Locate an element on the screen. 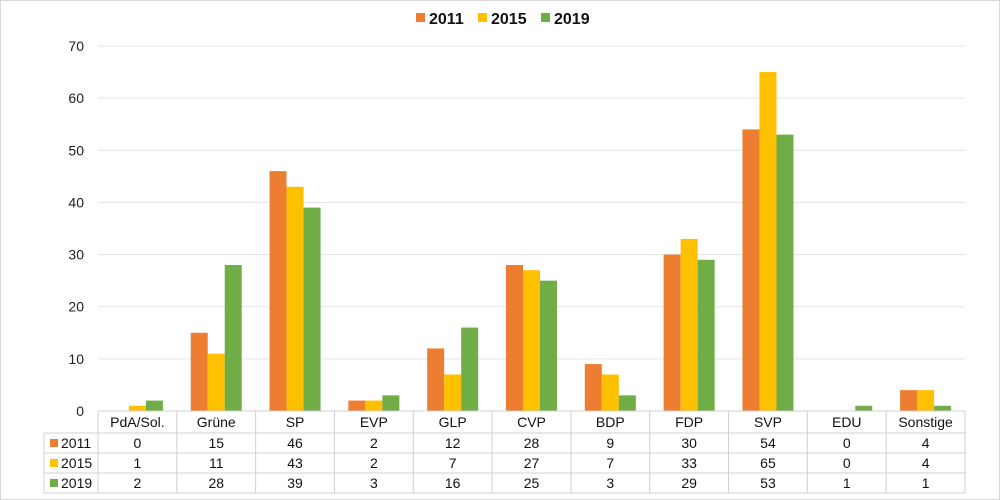 The width and height of the screenshot is (1000, 500). bar-2015-PdA/Sol. is located at coordinates (137, 408).